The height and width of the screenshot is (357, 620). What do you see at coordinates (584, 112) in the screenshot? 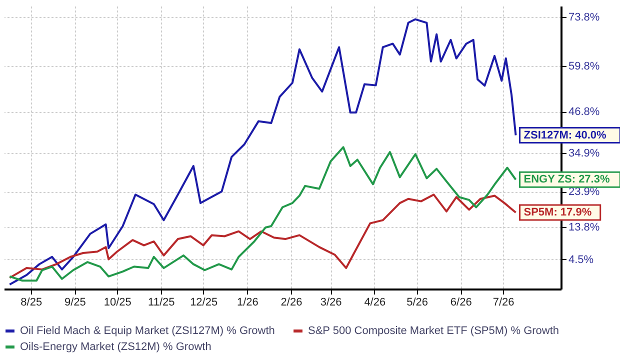
I see `y-tick-label: 46.8%` at bounding box center [584, 112].